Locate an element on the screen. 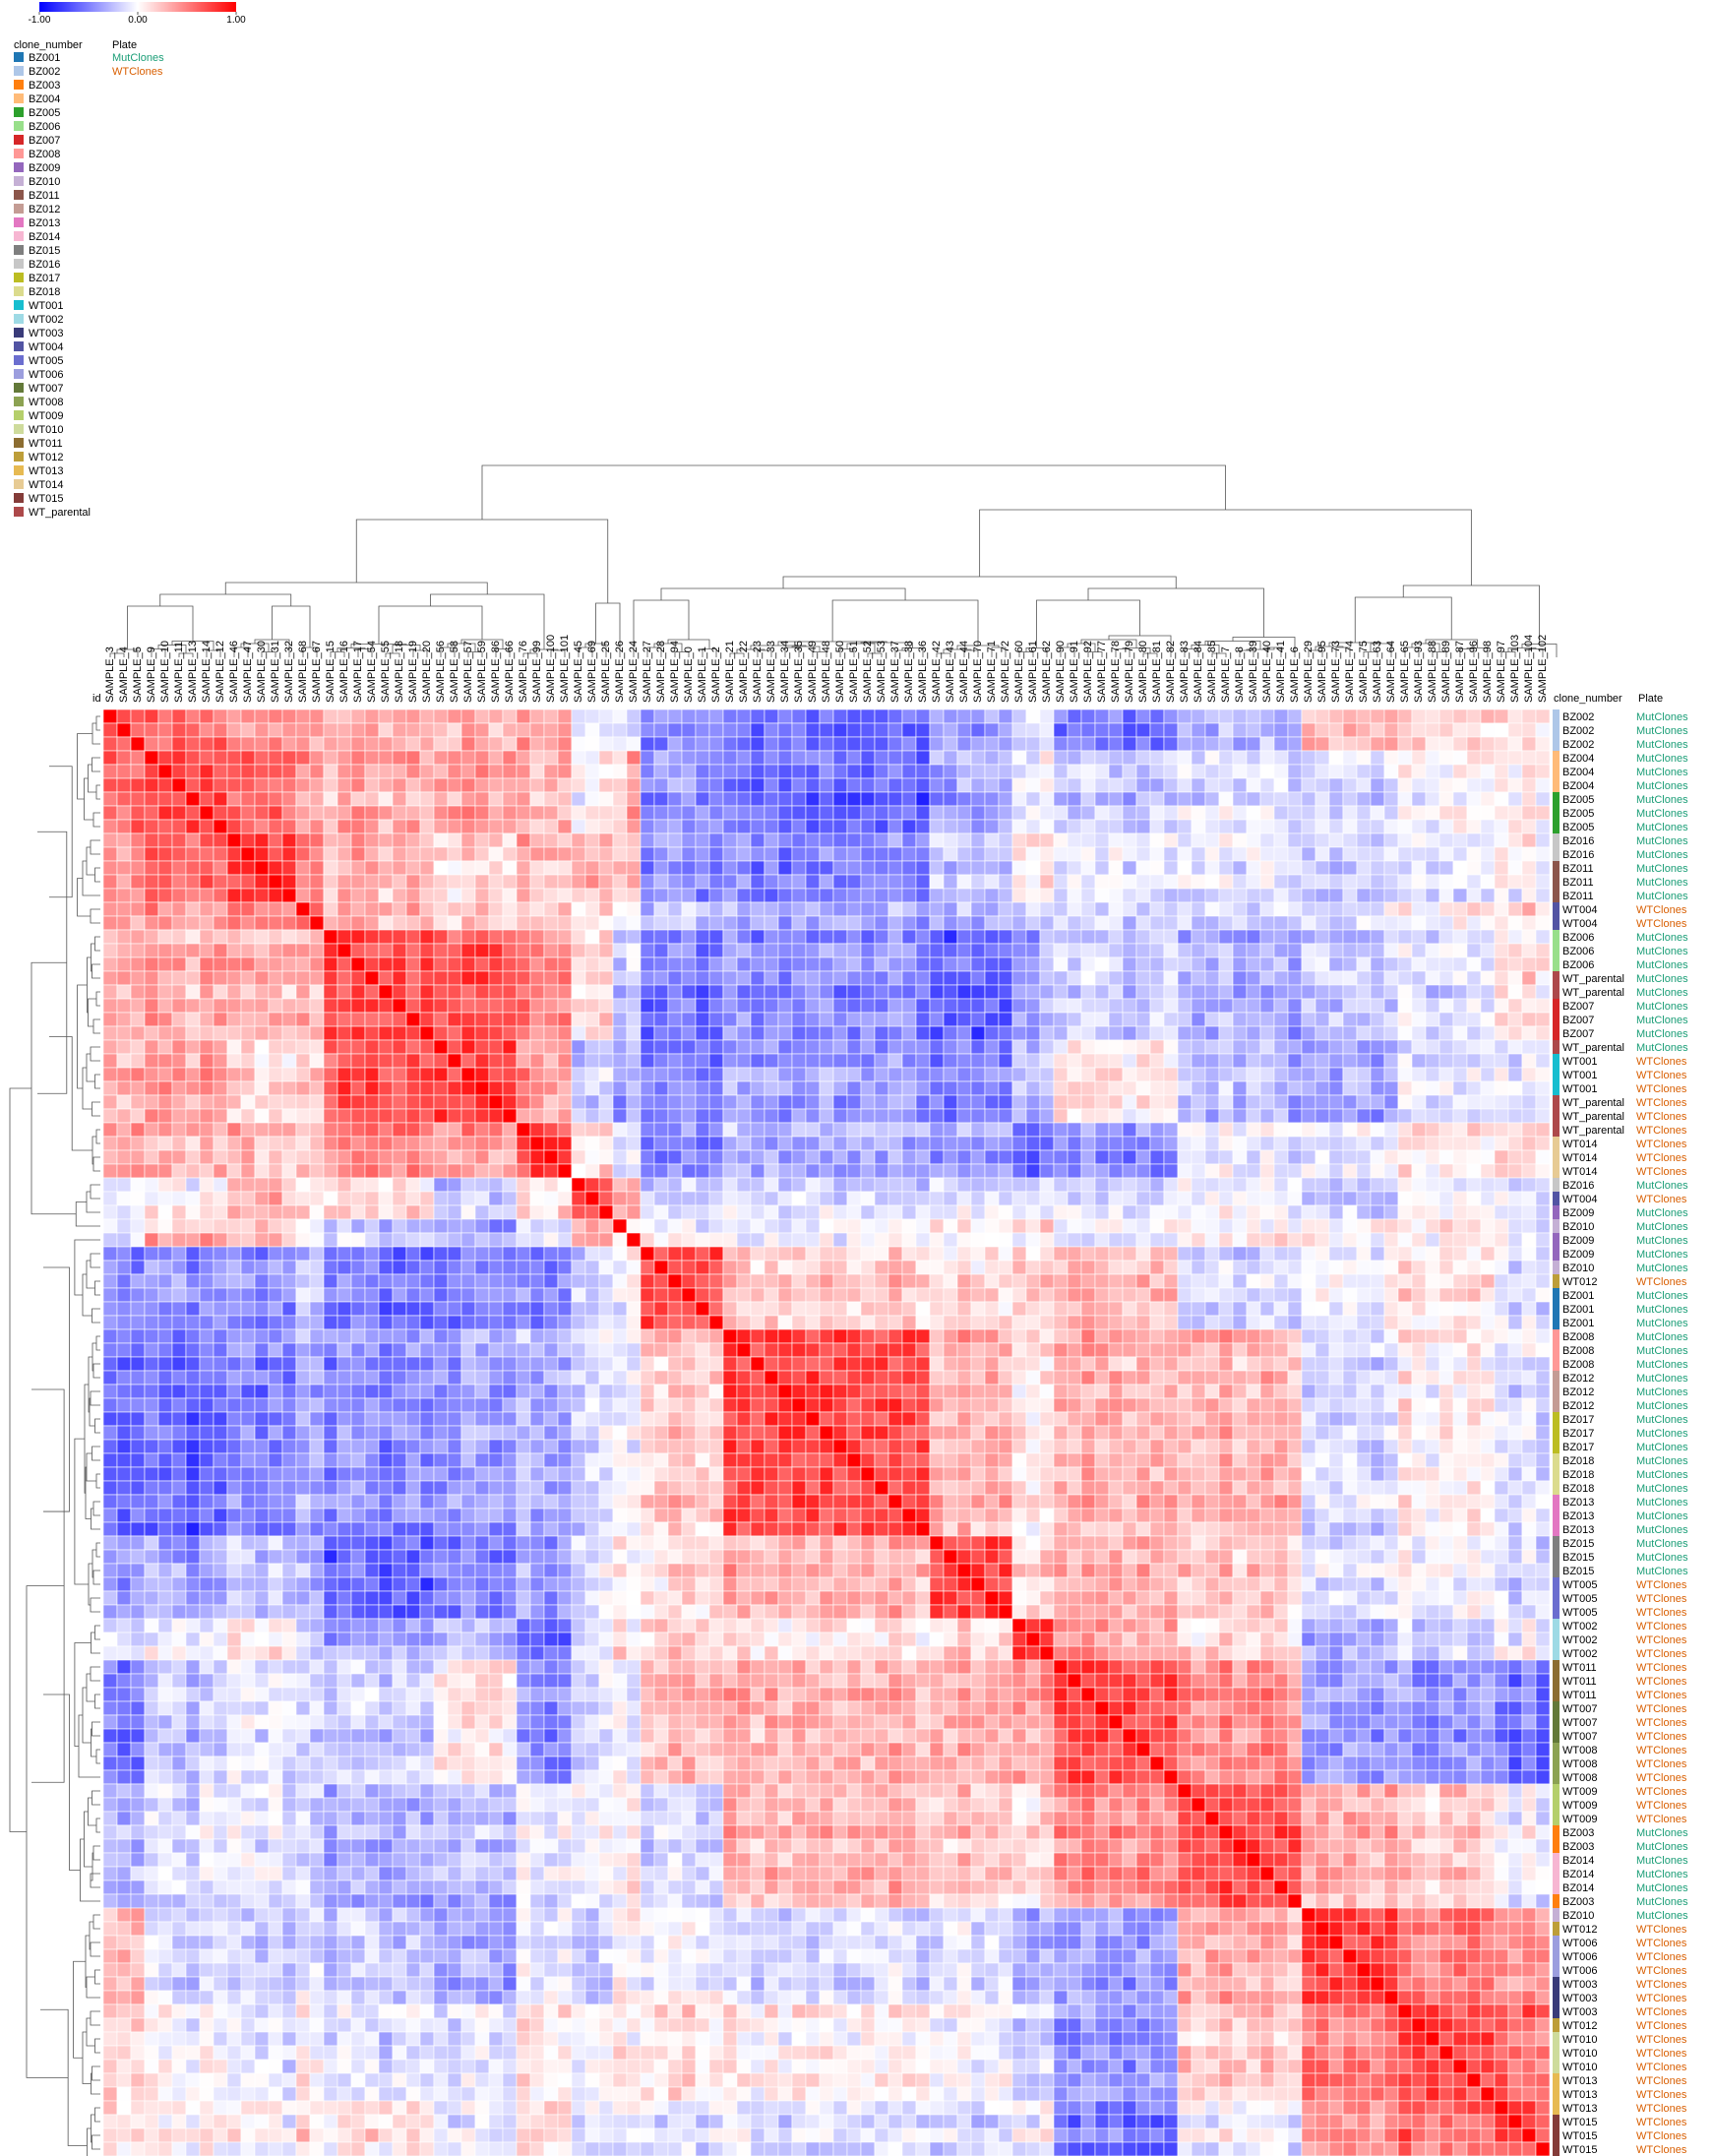 Image resolution: width=1712 pixels, height=2156 pixels. clone-legend-label: BZ001 is located at coordinates (45, 58).